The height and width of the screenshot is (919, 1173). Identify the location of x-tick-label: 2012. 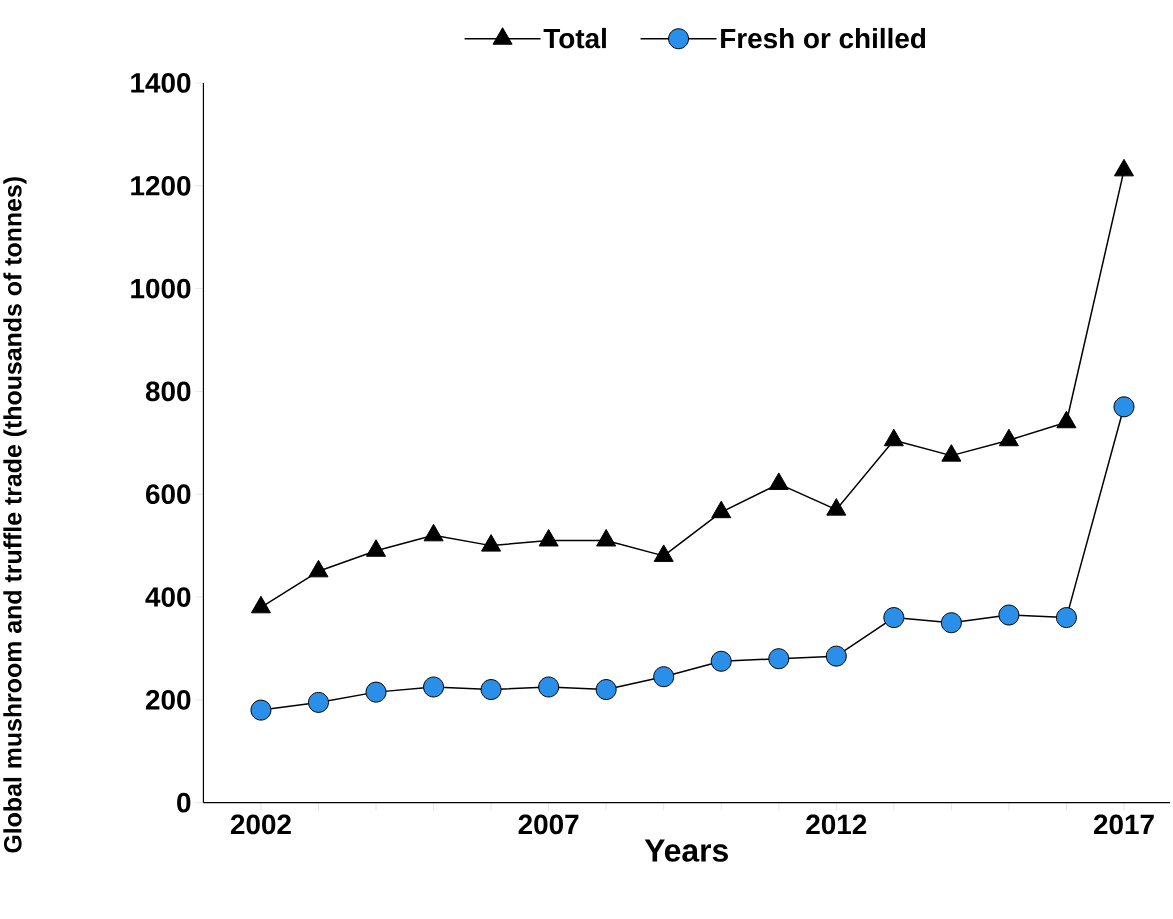
(836, 824).